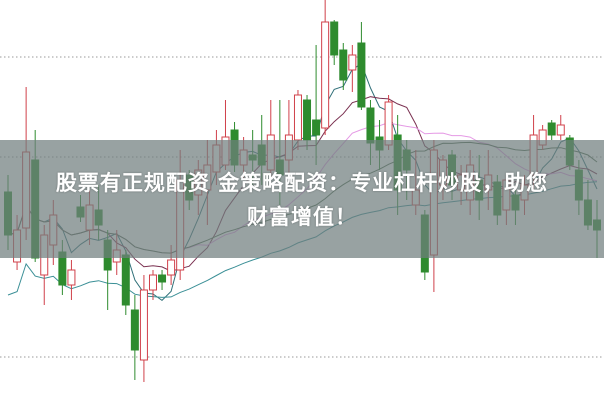 The width and height of the screenshot is (604, 401). I want to click on caption-line-2: 财富增值！, so click(302, 217).